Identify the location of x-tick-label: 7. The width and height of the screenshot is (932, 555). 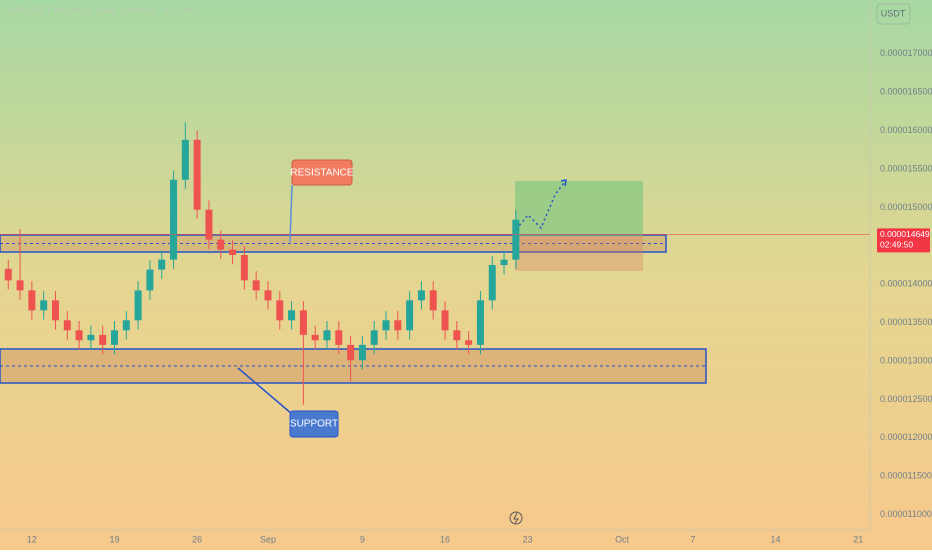
(692, 539).